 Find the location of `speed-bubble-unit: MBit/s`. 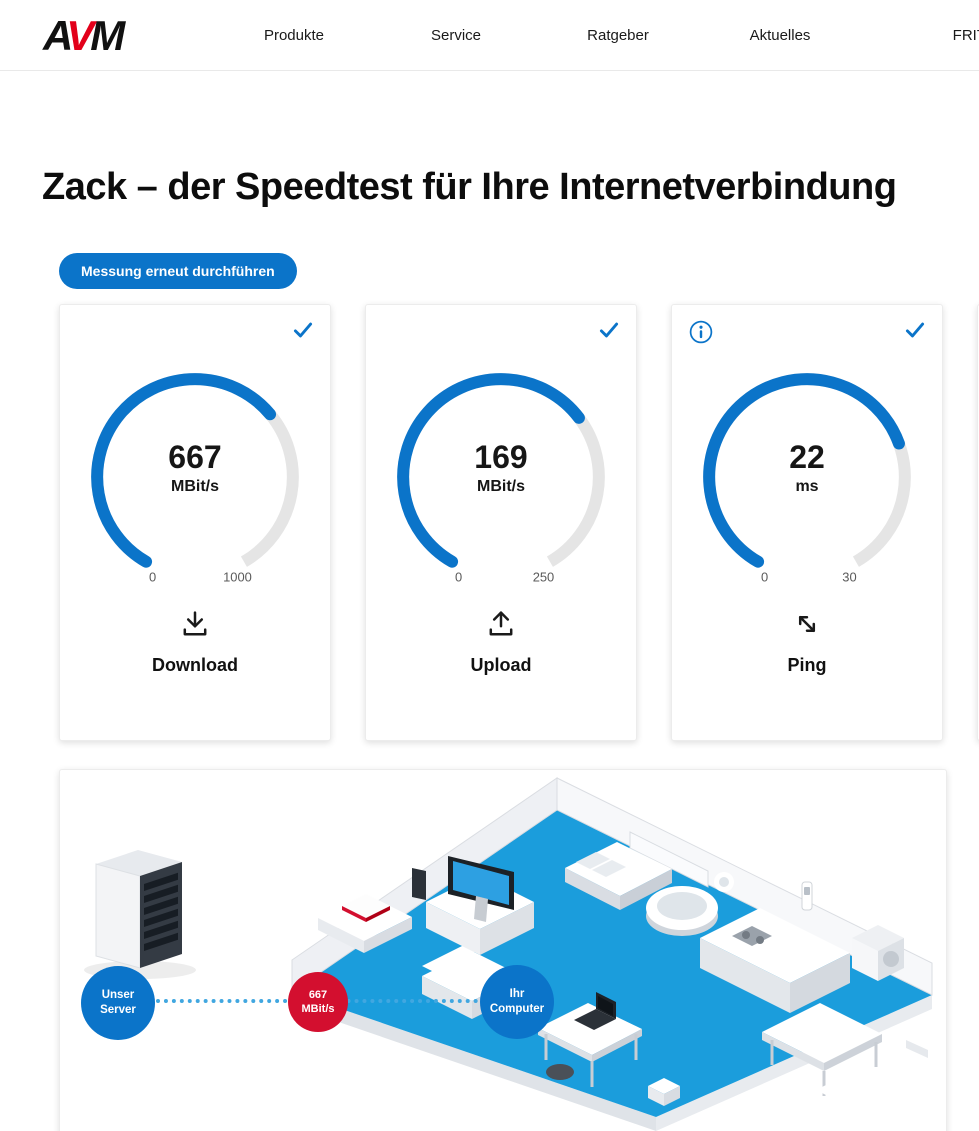

speed-bubble-unit: MBit/s is located at coordinates (318, 1009).